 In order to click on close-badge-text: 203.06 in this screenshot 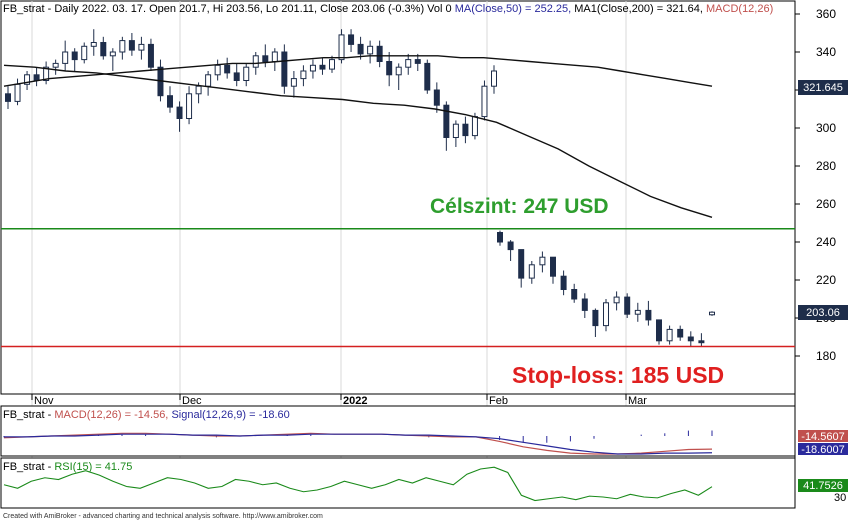, I will do `click(823, 313)`.